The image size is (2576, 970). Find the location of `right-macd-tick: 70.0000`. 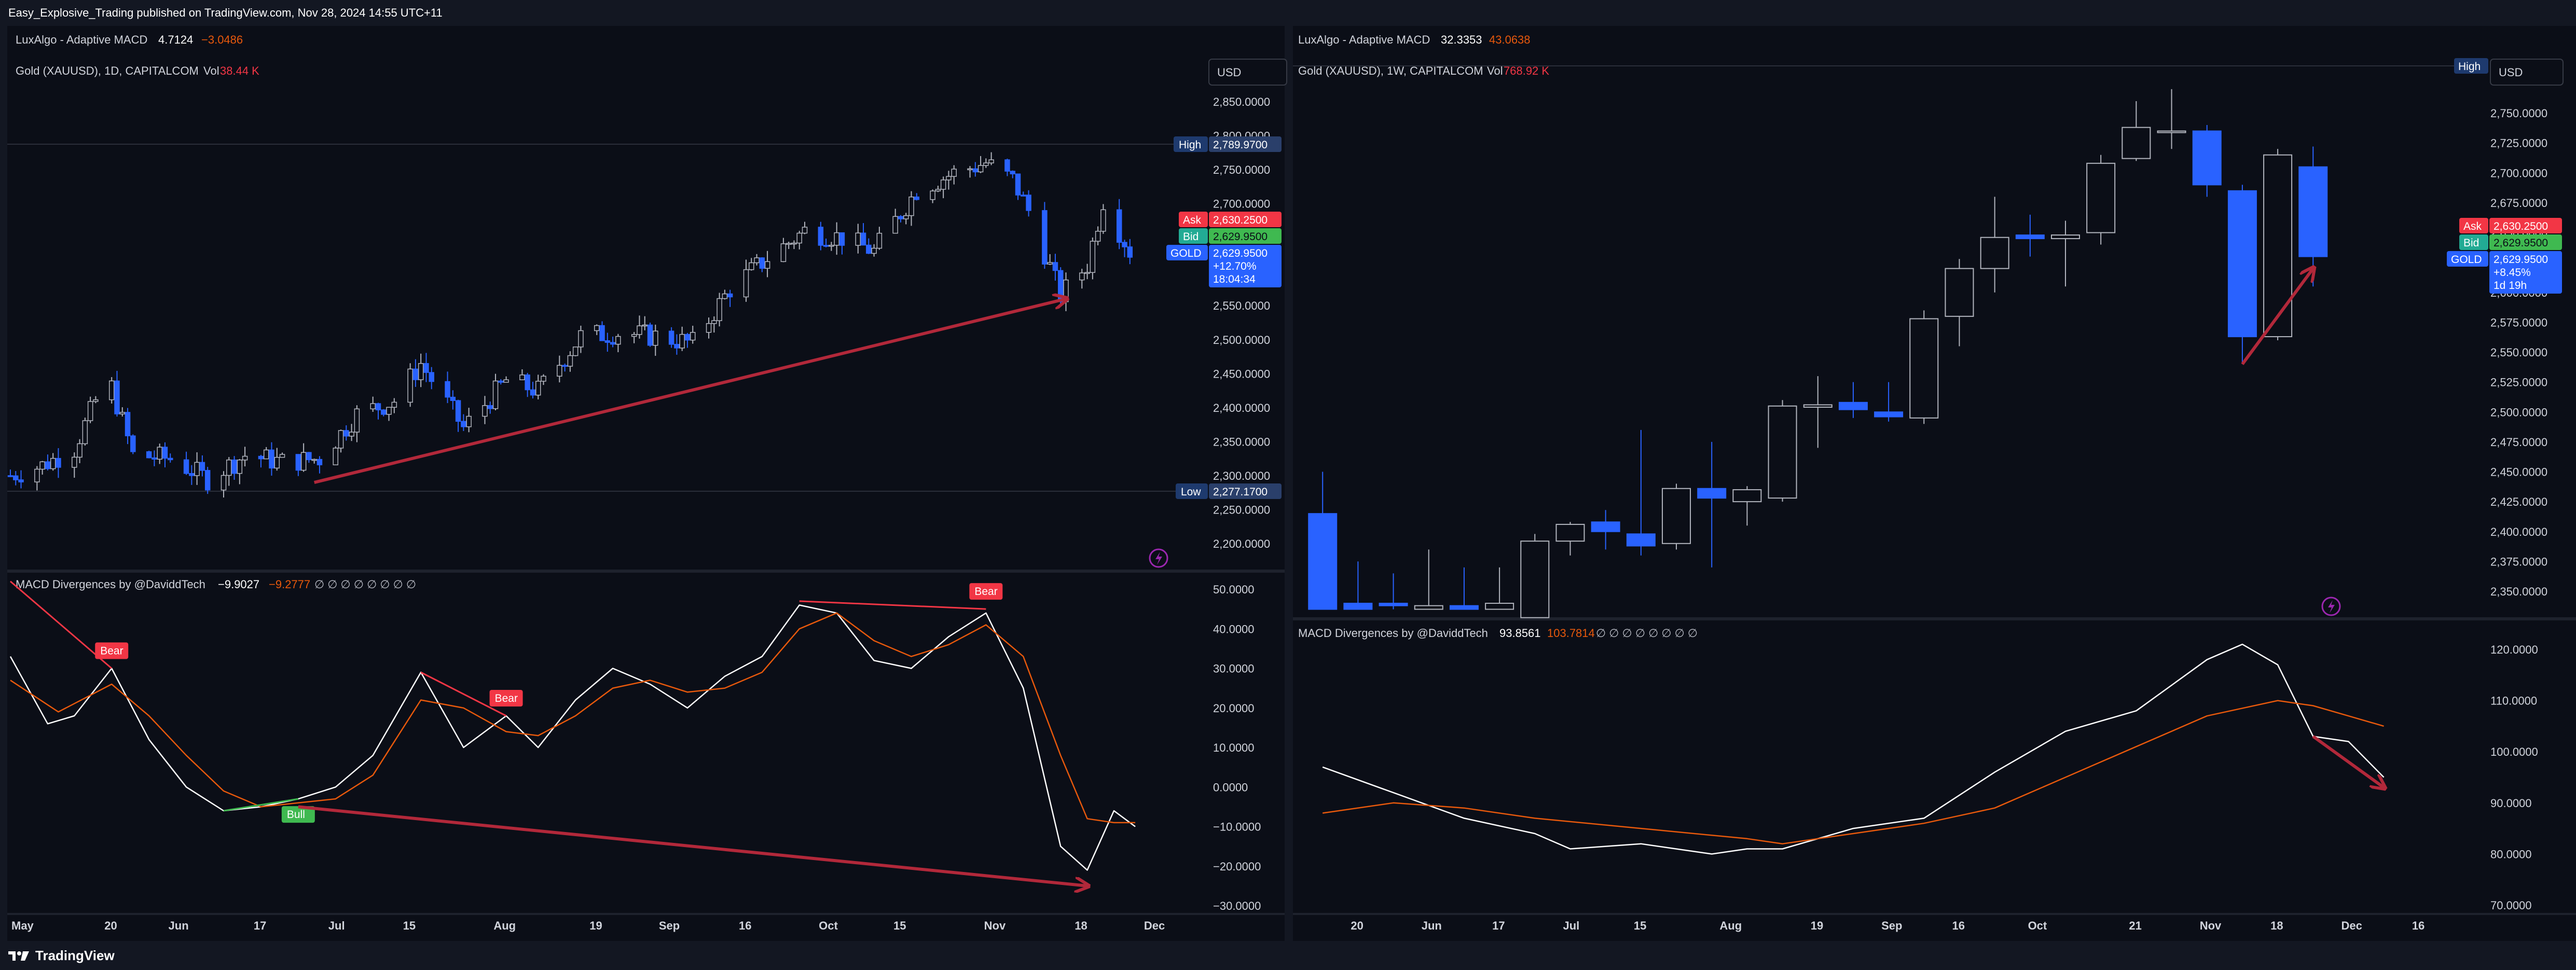

right-macd-tick: 70.0000 is located at coordinates (2511, 905).